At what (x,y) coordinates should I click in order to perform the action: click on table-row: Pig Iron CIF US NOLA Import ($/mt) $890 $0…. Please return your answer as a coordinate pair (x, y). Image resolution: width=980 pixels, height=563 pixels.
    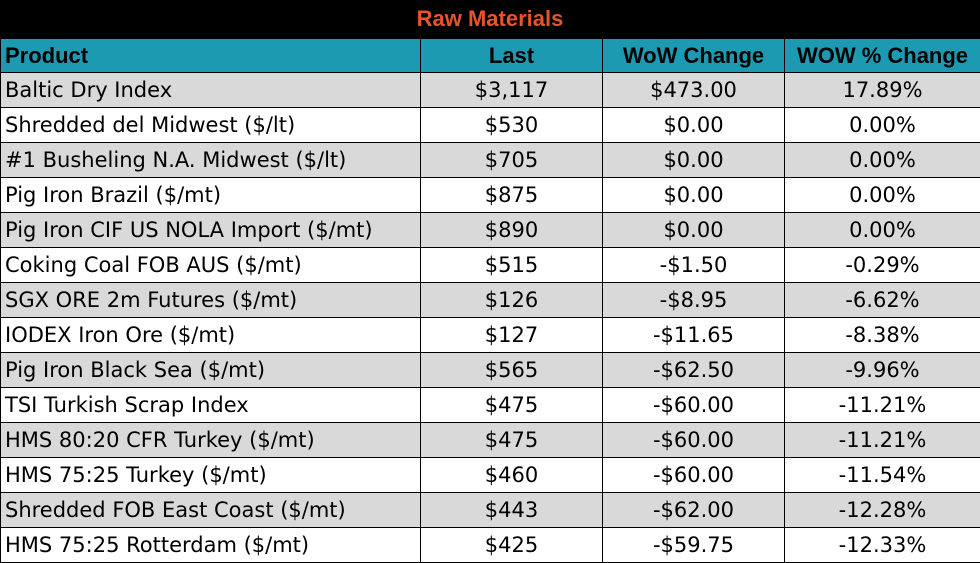
    Looking at the image, I should click on (490, 230).